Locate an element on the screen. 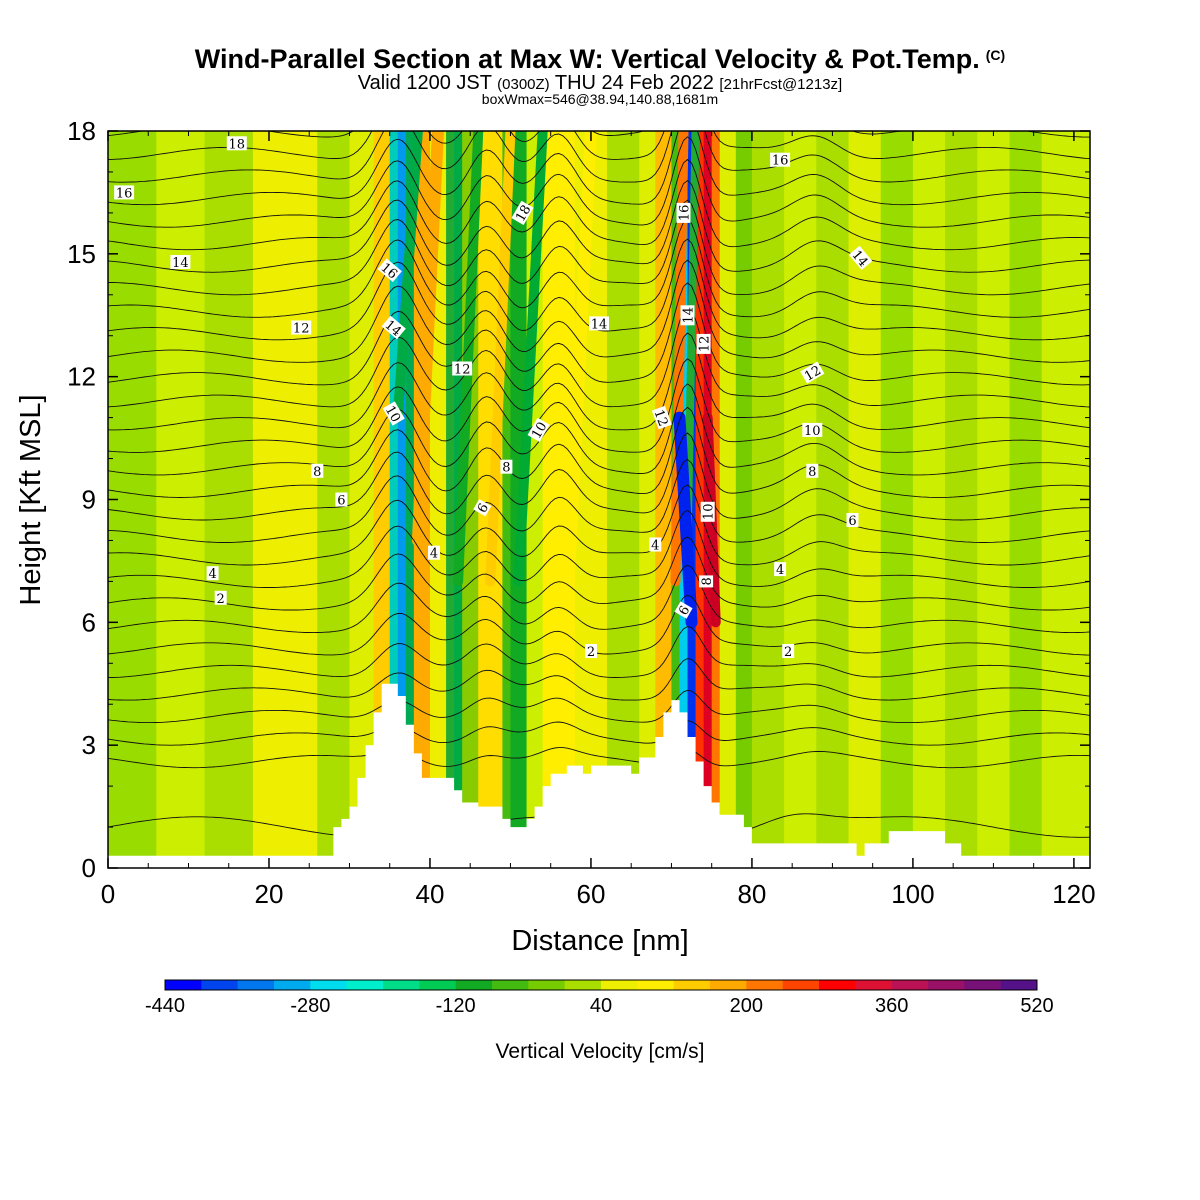 This screenshot has height=1200, width=1200. contour-label-31: 10 is located at coordinates (812, 430).